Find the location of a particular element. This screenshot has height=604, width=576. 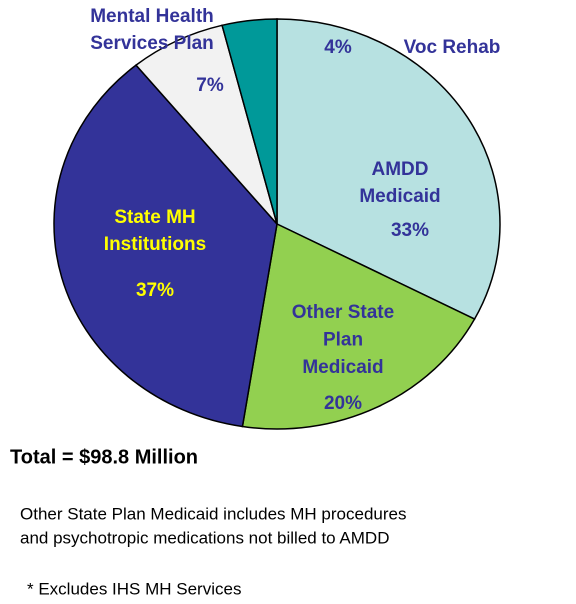

slice-label: Other State is located at coordinates (343, 312).